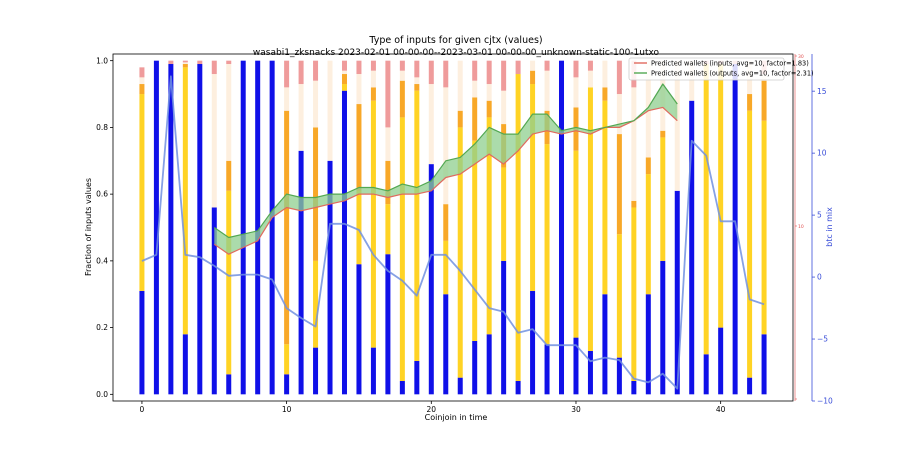  Describe the element at coordinates (102, 60) in the screenshot. I see `y-tick-label: 1.0` at that location.